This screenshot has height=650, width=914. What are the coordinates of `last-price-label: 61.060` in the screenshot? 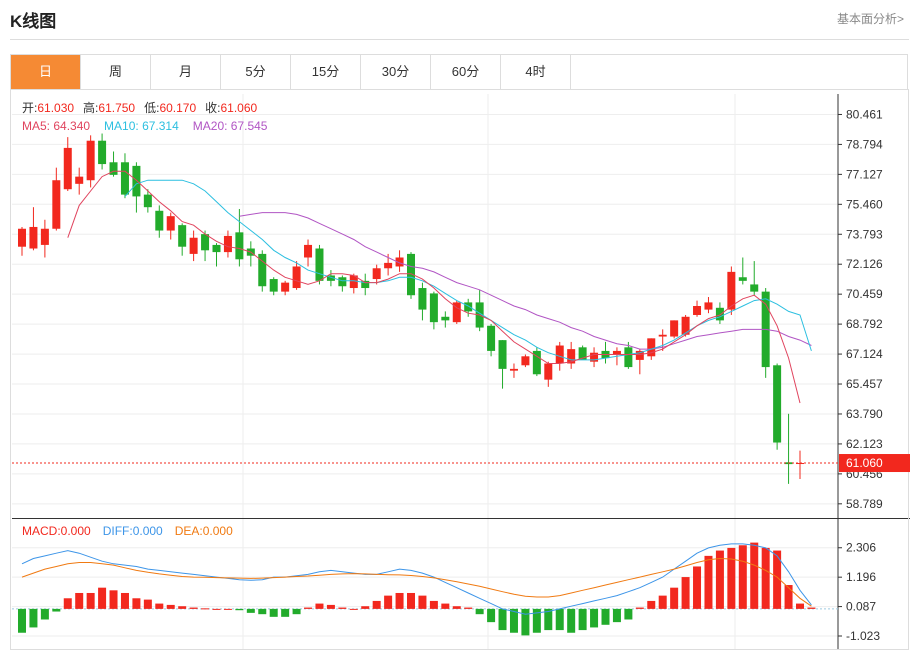 It's located at (864, 463).